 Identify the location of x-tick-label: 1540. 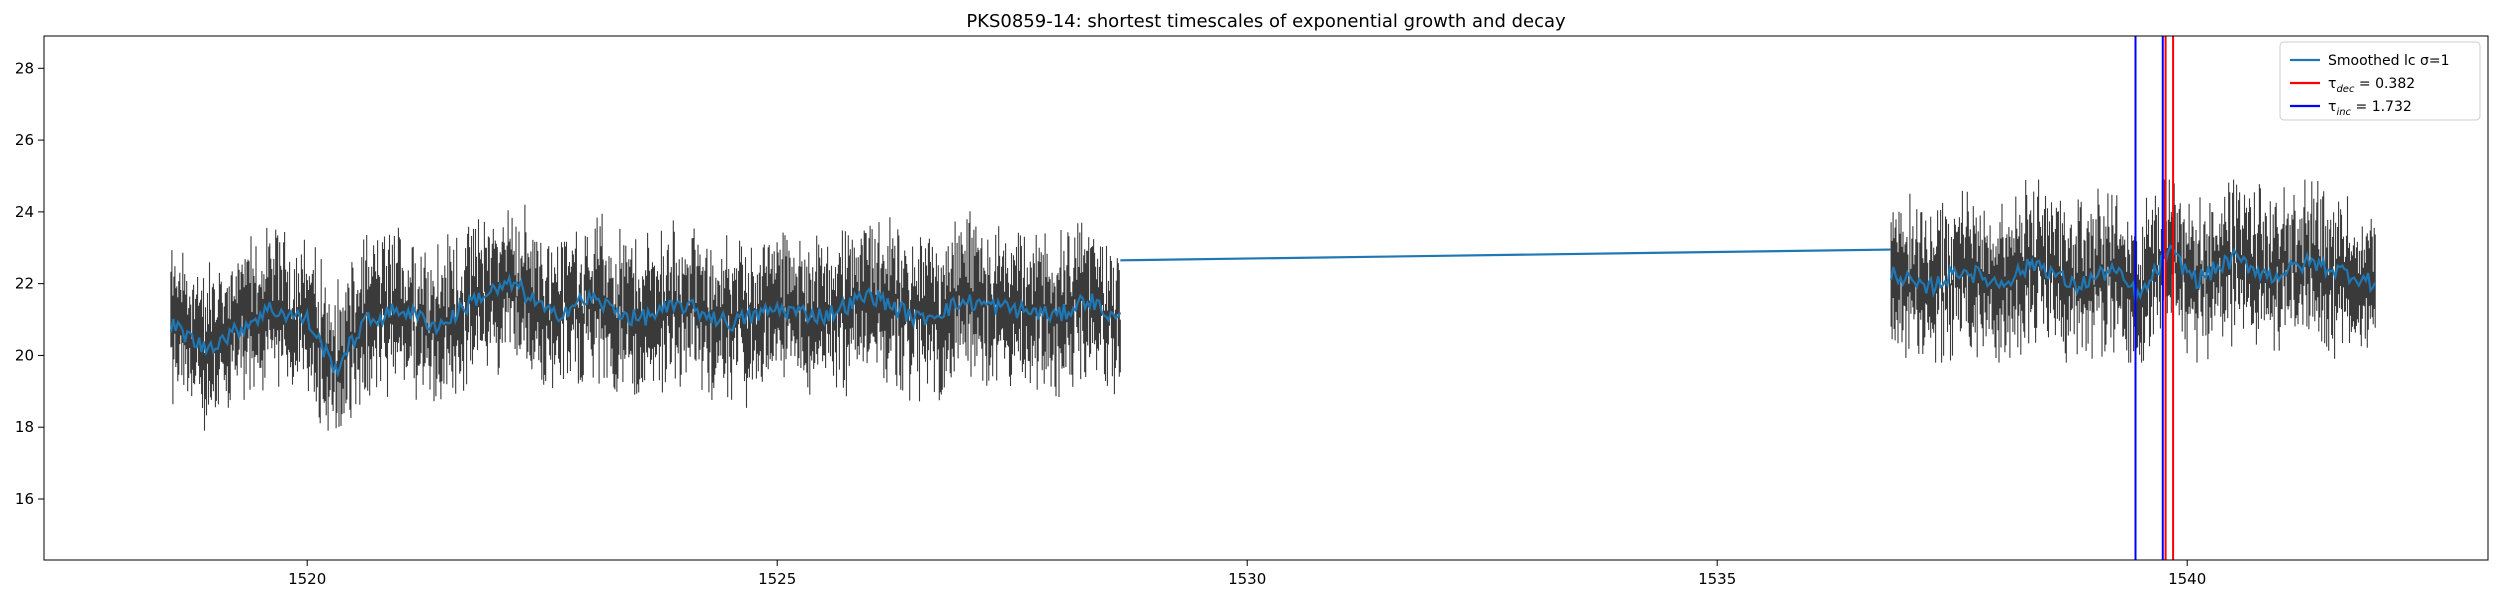
(2187, 579).